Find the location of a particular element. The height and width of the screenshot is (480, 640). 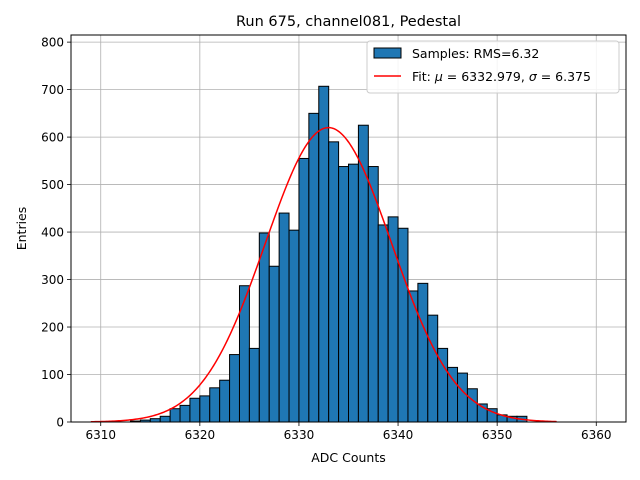

y-axis-label: Entries is located at coordinates (21, 229).